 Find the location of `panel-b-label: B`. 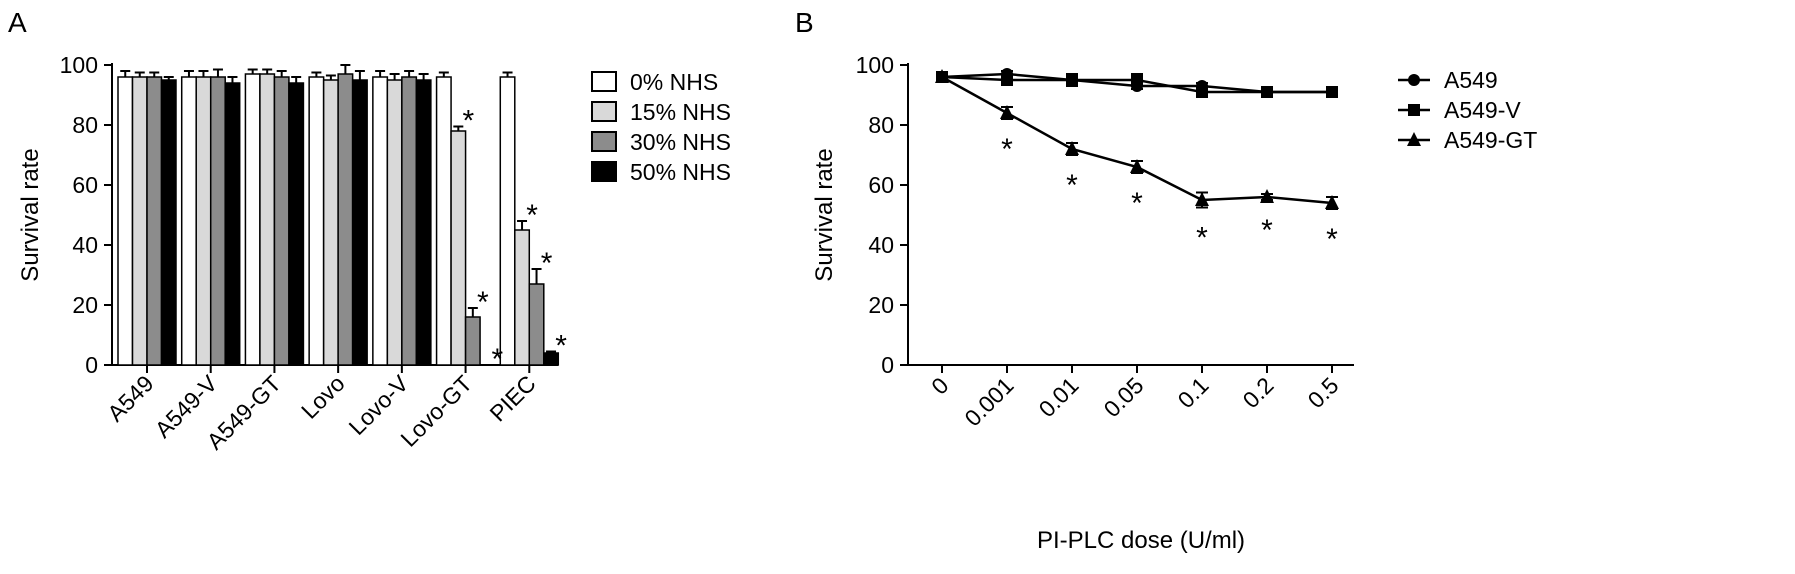

panel-b-label: B is located at coordinates (804, 22).